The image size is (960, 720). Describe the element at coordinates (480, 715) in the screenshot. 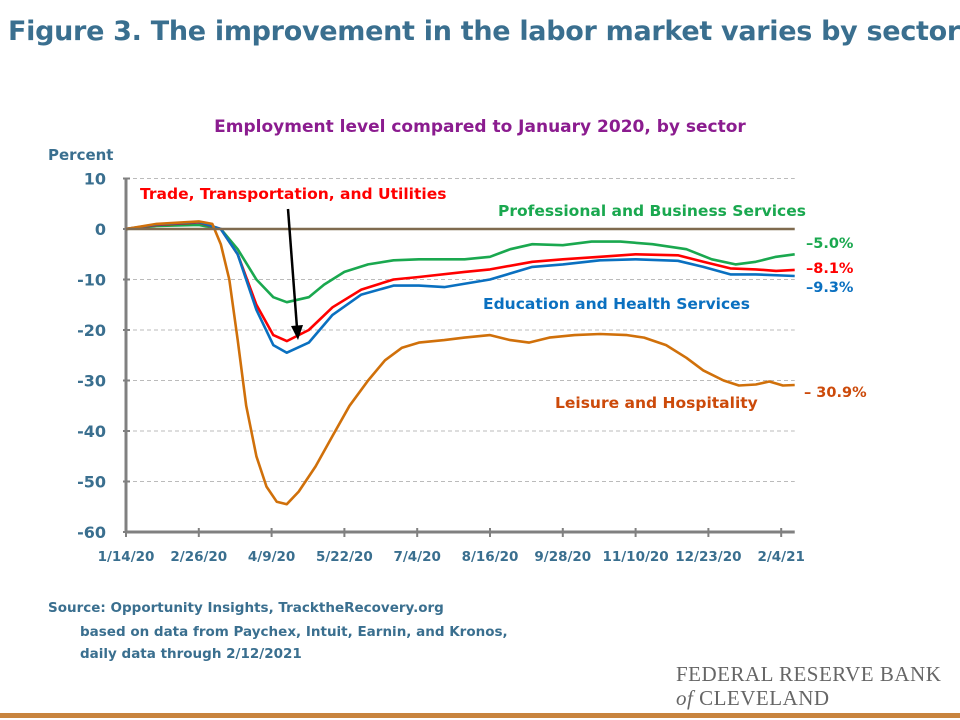

I see `accent-bar` at that location.